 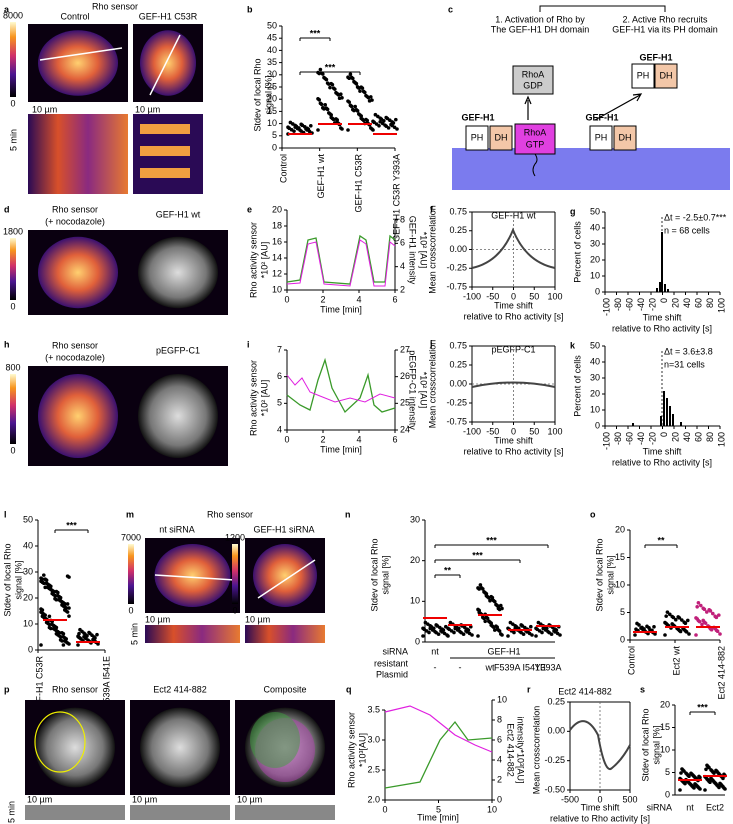 I want to click on membrane, so click(x=591, y=169).